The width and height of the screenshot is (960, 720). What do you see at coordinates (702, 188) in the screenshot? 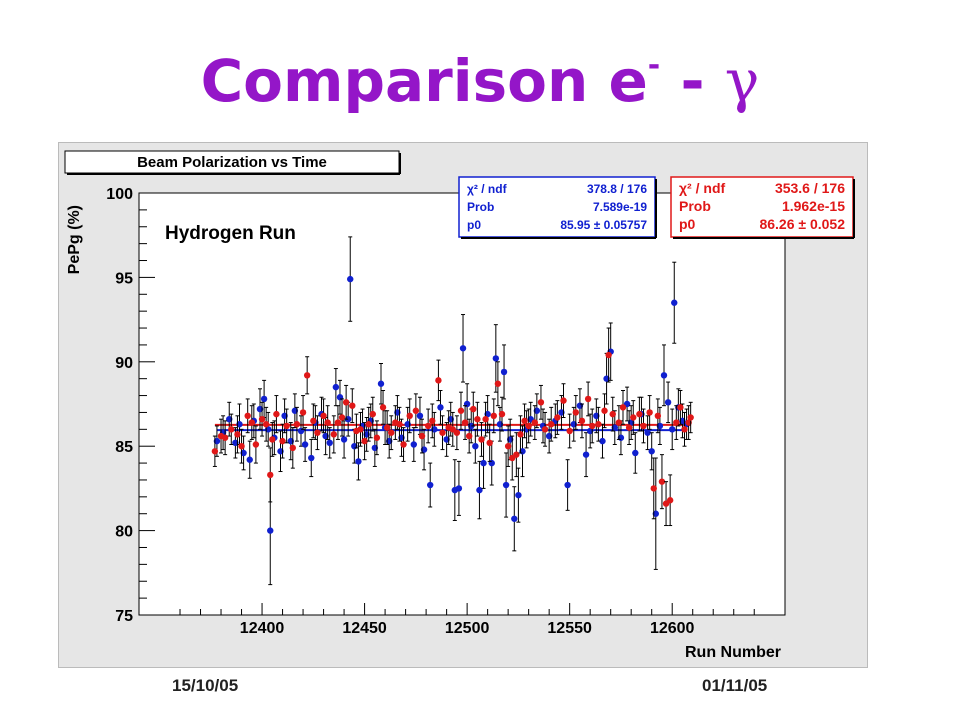
I see `stats-label: χ² / ndf` at bounding box center [702, 188].